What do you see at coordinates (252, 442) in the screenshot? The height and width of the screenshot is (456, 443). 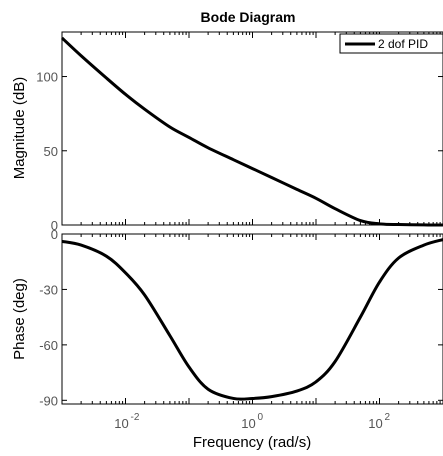 I see `x-axis-label: Frequency (rad/s)` at bounding box center [252, 442].